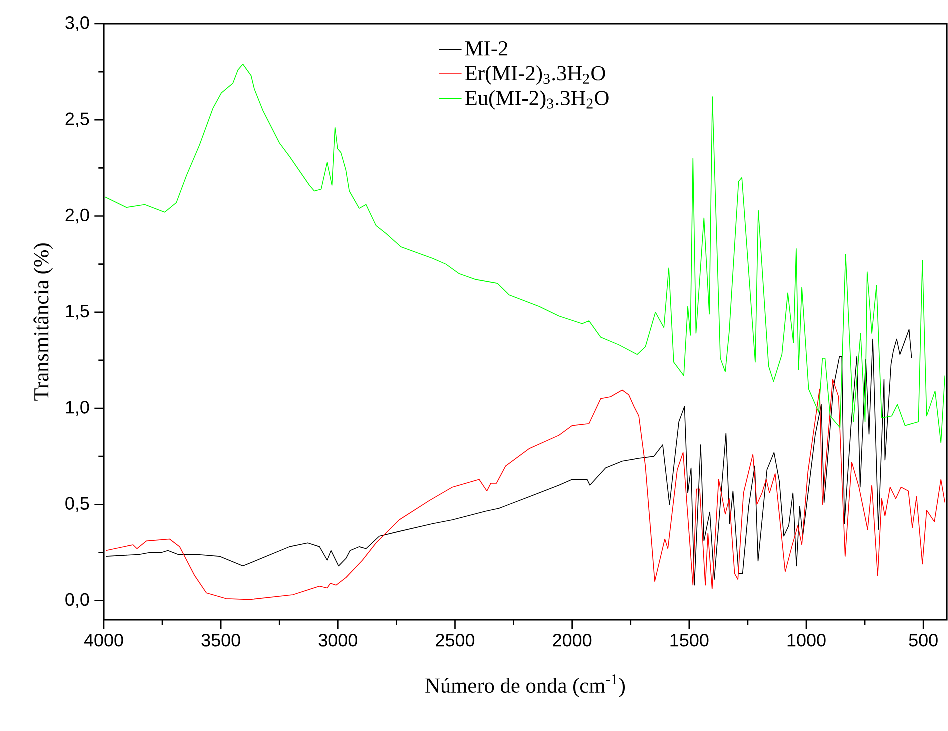 This screenshot has width=948, height=731. What do you see at coordinates (537, 100) in the screenshot?
I see `legend-label: Eu(MI-2)$_{3}$.3H$_{2}$O` at bounding box center [537, 100].